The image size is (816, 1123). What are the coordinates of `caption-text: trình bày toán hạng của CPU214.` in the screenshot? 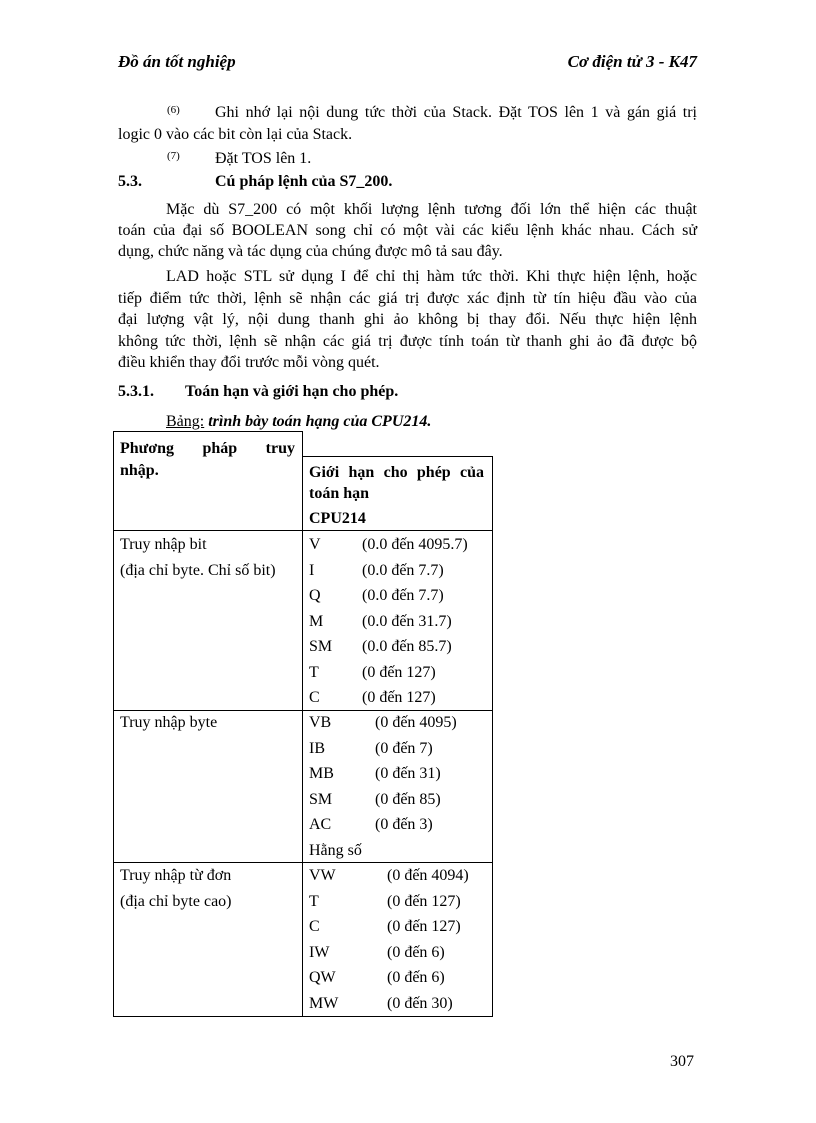 It's located at (318, 421).